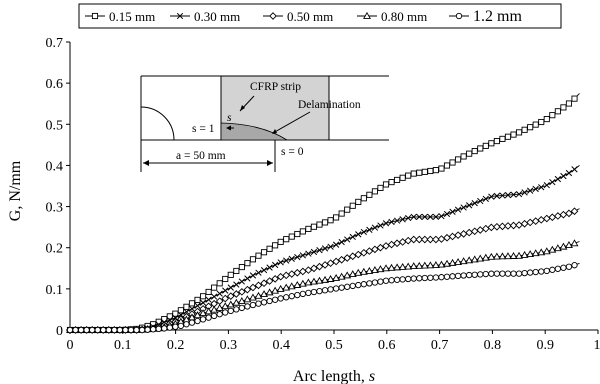 The height and width of the screenshot is (384, 600). Describe the element at coordinates (292, 152) in the screenshot. I see `s0-label: s = 0` at that location.